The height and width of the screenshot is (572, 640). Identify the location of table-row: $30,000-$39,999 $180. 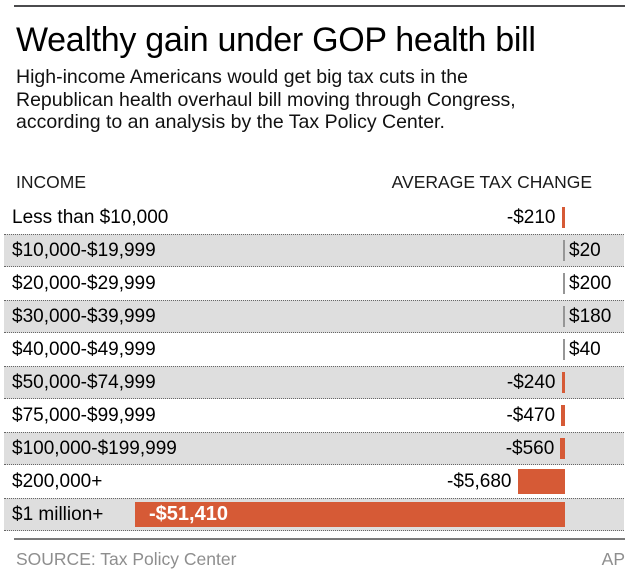
(314, 316).